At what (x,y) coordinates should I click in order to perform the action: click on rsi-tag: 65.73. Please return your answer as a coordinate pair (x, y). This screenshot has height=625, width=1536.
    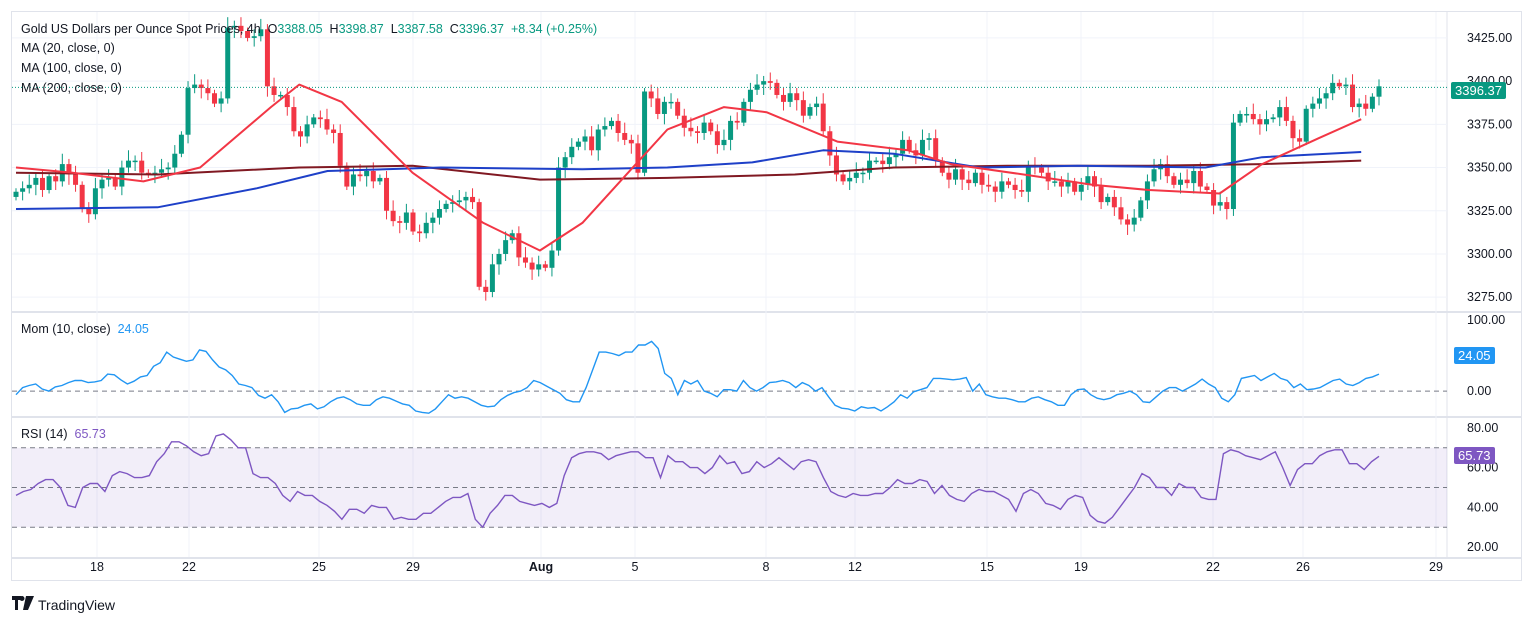
    Looking at the image, I should click on (1474, 455).